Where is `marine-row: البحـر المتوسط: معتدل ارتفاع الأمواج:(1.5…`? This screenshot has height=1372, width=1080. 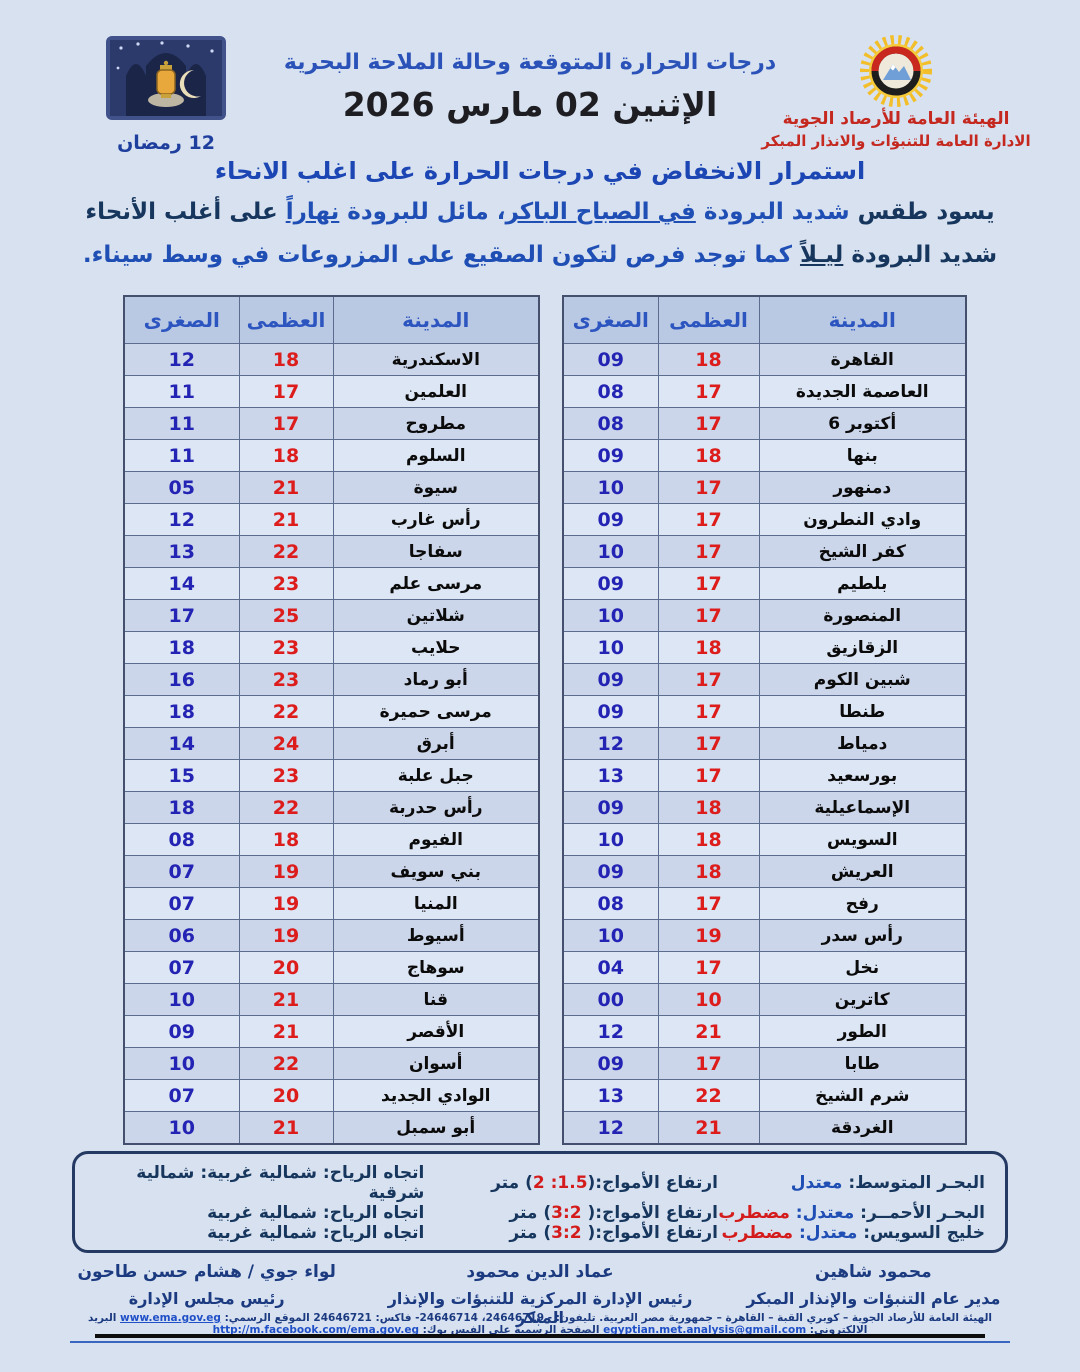 marine-row: البحـر المتوسط: معتدل ارتفاع الأمواج:(1.5… is located at coordinates (540, 1183).